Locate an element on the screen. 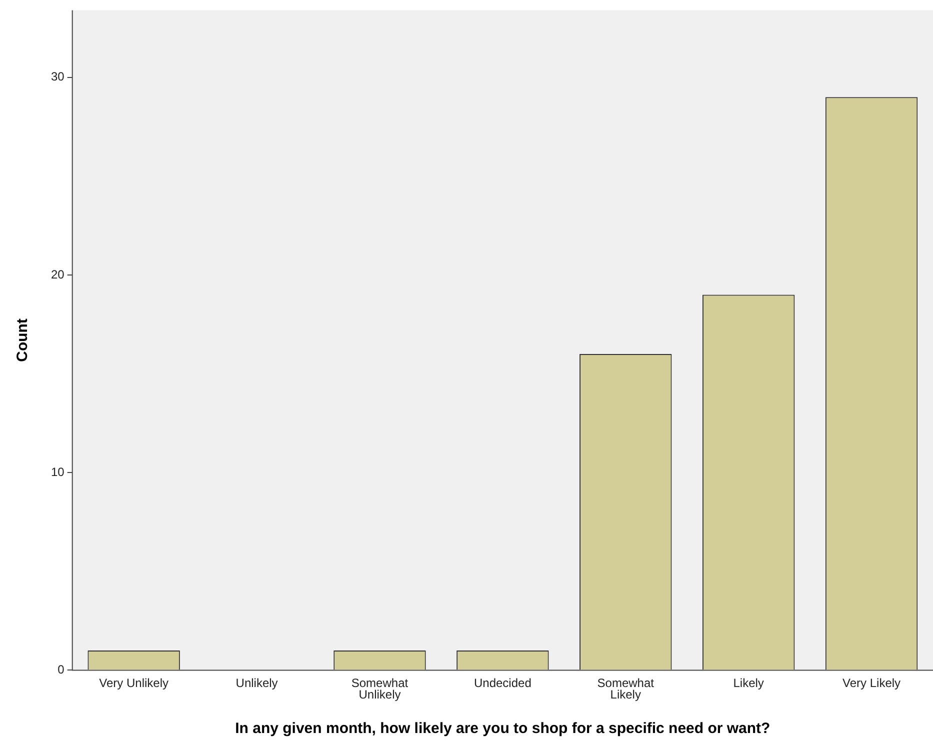 The width and height of the screenshot is (933, 752). x-tick-label: Likely is located at coordinates (748, 683).